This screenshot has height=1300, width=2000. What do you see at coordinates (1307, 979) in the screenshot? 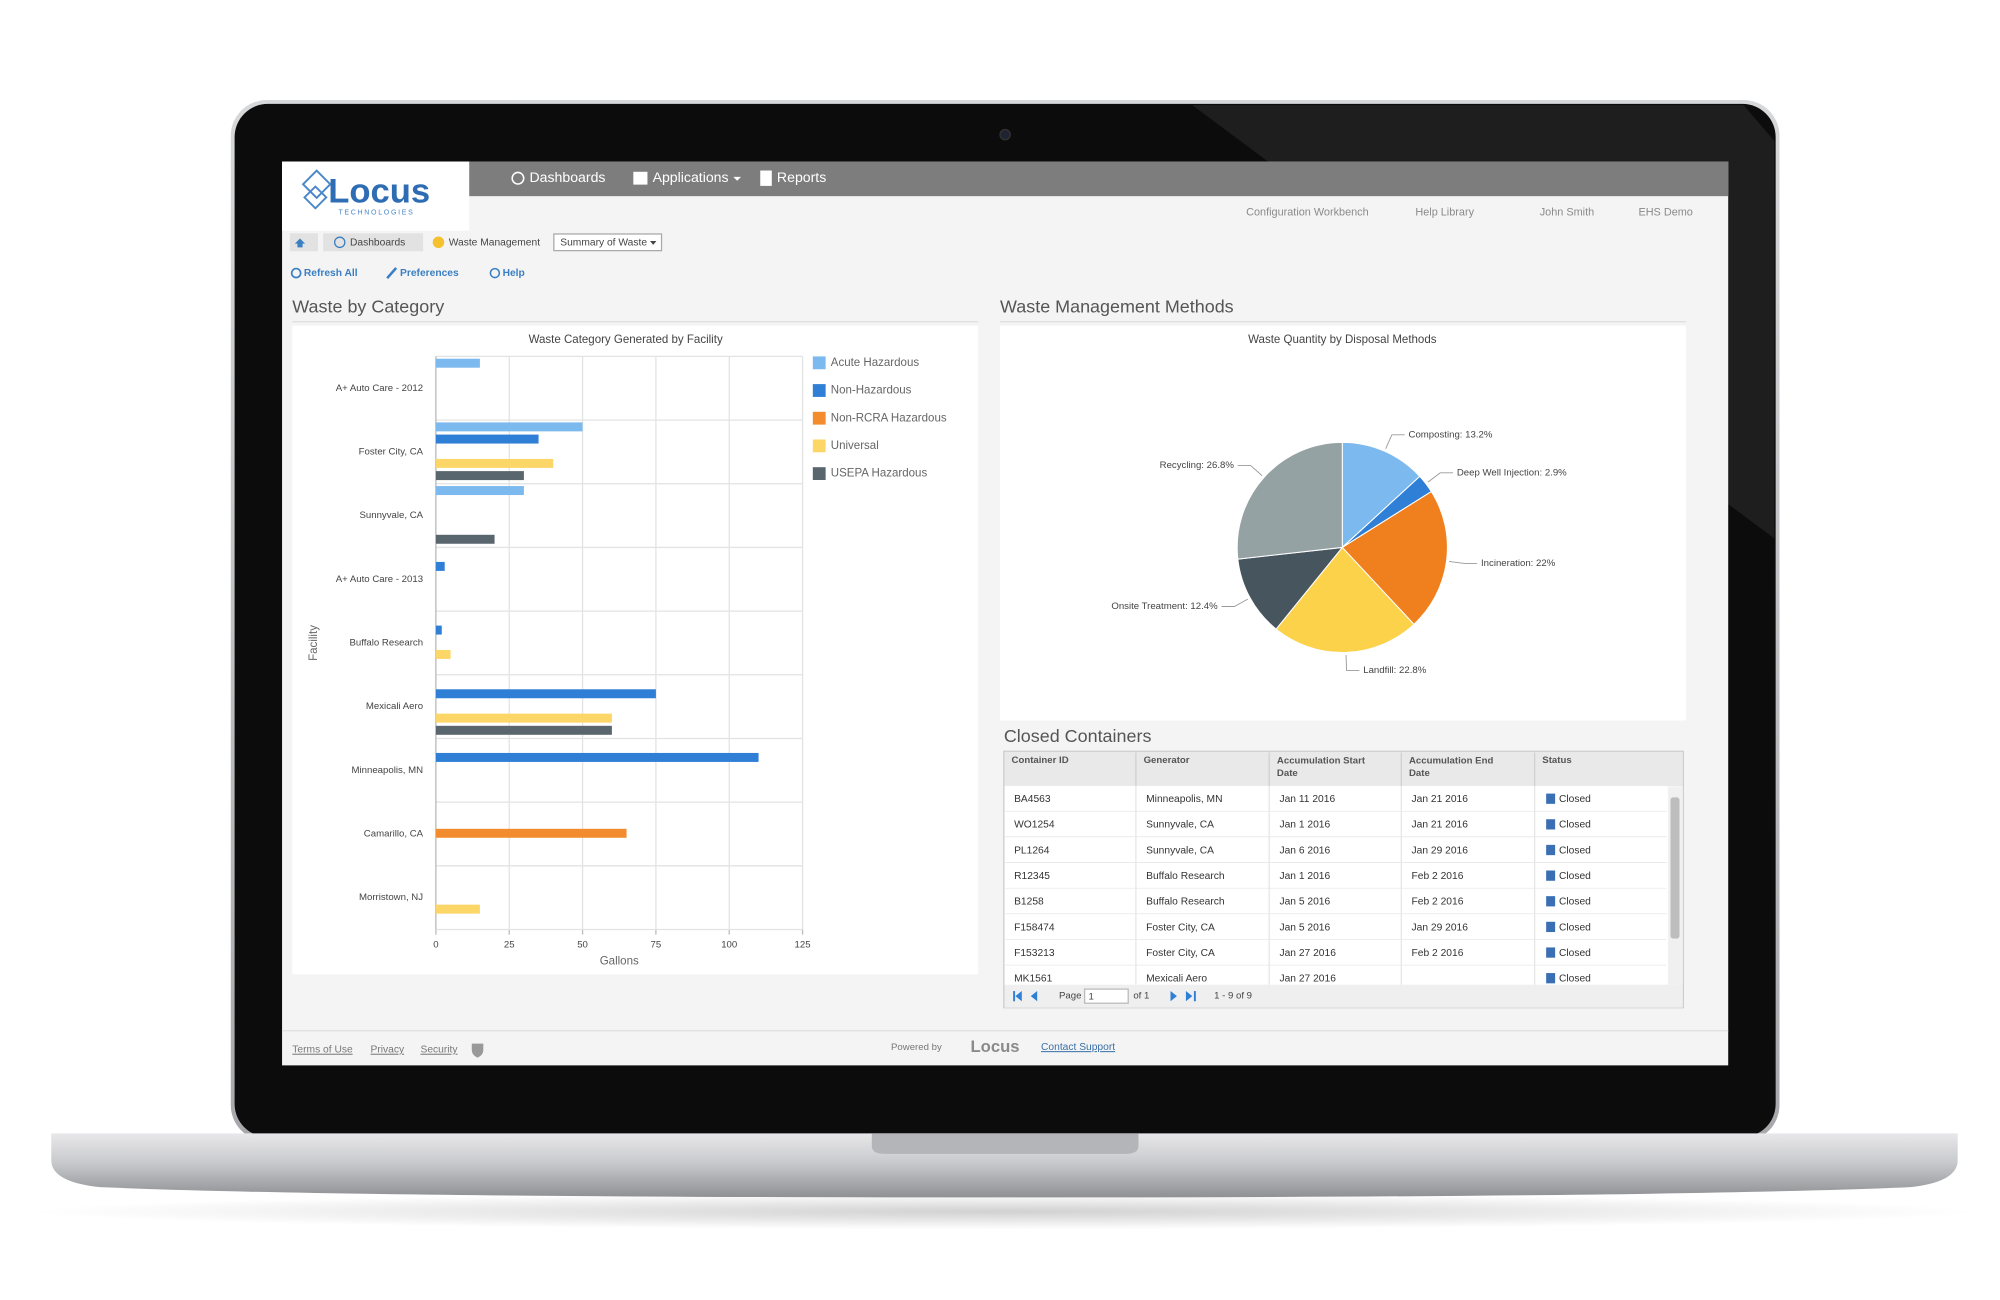
I see `table-cell: Jan 27 2016` at bounding box center [1307, 979].